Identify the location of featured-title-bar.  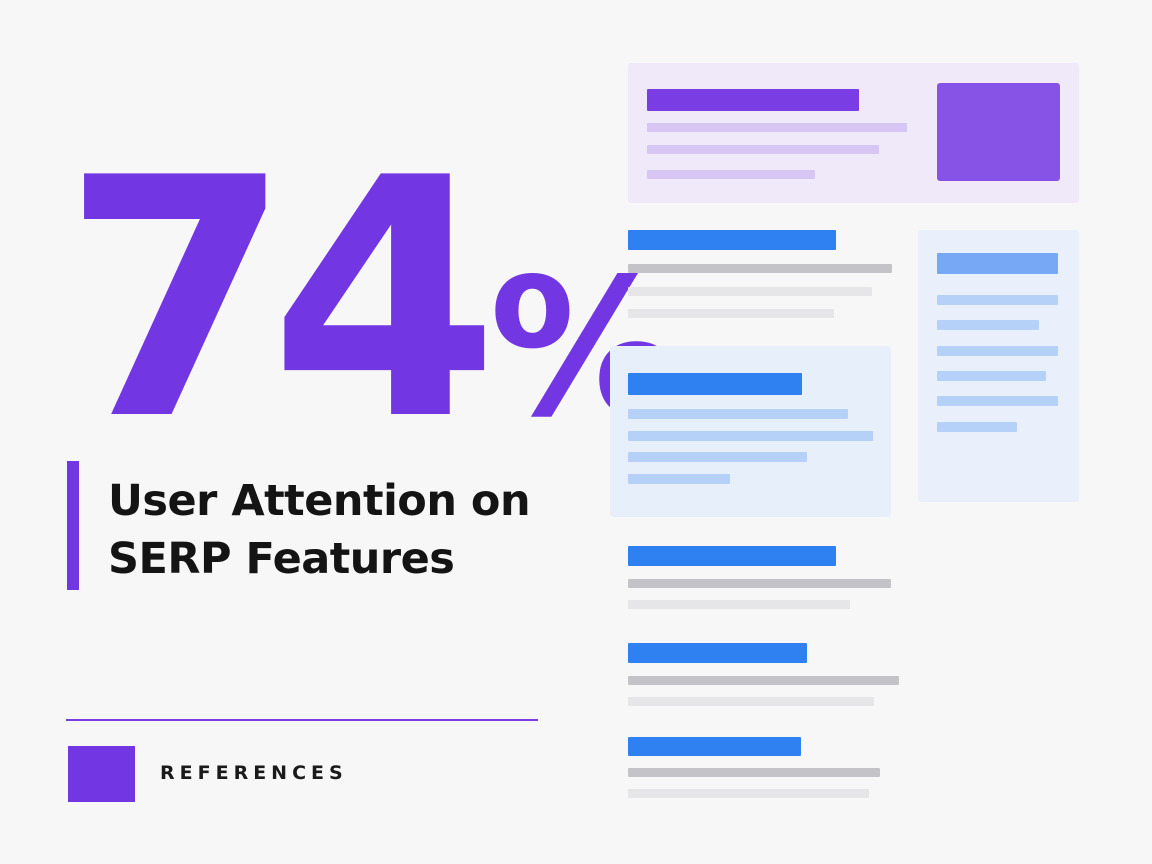
(753, 100).